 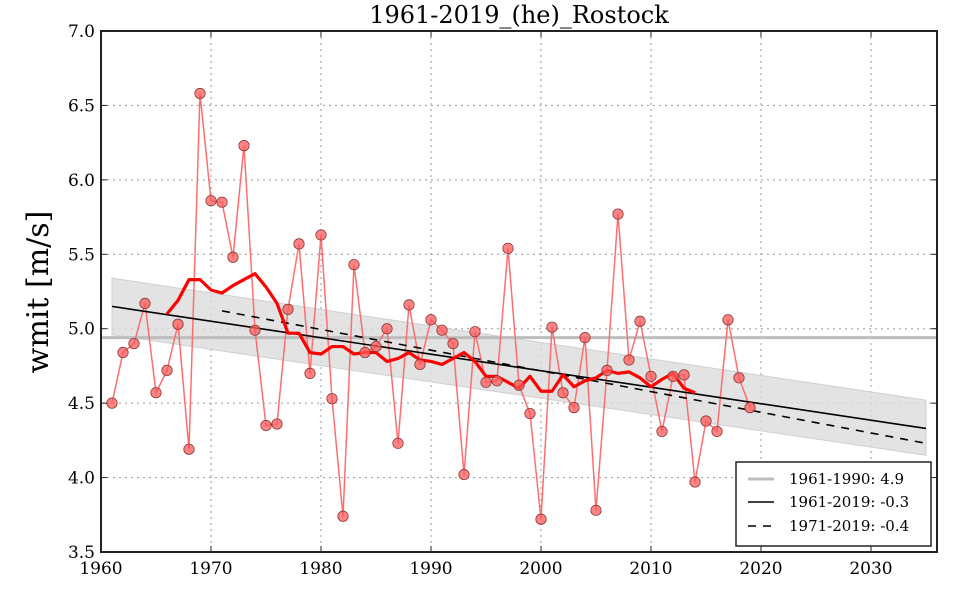 I want to click on x-tick-label: 2000, so click(x=540, y=569).